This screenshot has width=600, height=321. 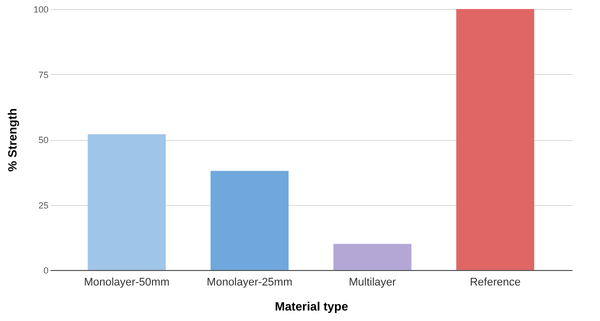 I want to click on x-axis-title: Material type, so click(x=311, y=307).